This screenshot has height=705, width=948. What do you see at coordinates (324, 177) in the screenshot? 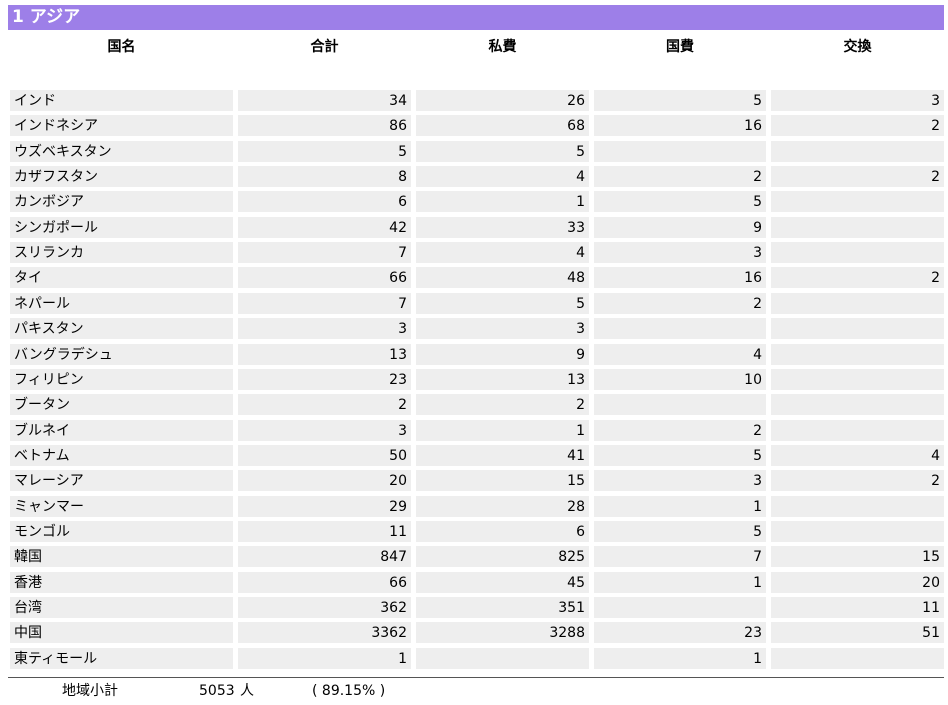
I see `number-cell: 8` at bounding box center [324, 177].